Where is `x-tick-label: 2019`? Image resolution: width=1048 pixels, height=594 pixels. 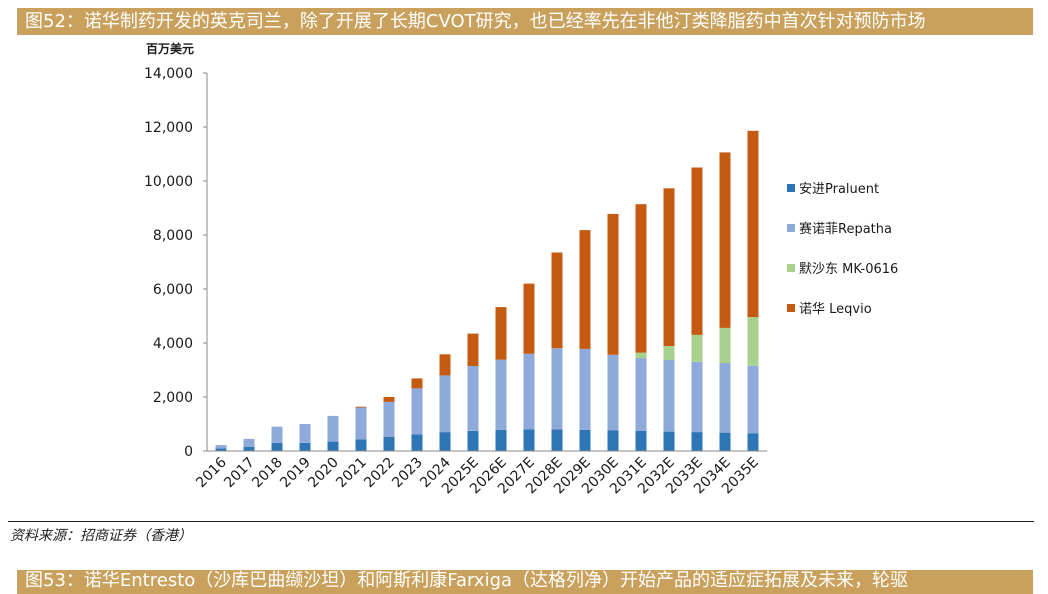 x-tick-label: 2019 is located at coordinates (295, 473).